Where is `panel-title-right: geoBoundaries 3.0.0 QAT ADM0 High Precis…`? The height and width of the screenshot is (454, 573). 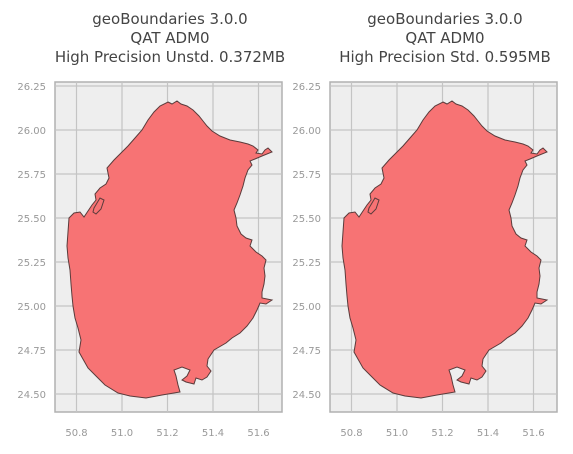 panel-title-right: geoBoundaries 3.0.0 QAT ADM0 High Precis… is located at coordinates (444, 38).